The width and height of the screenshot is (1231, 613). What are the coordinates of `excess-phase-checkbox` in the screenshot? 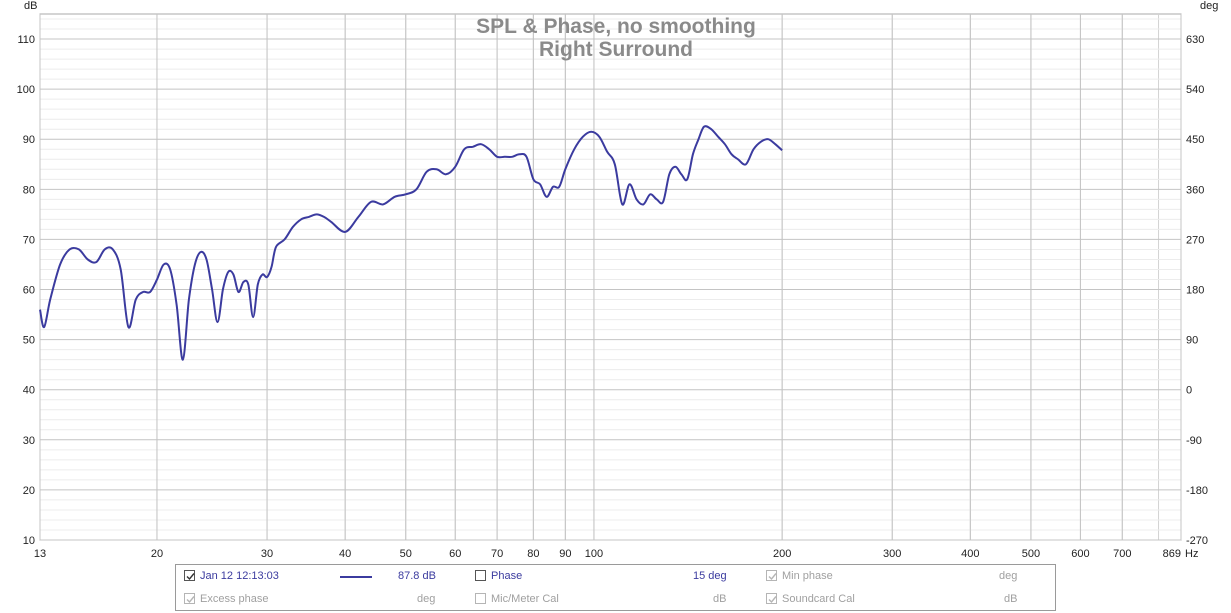 It's located at (191, 599).